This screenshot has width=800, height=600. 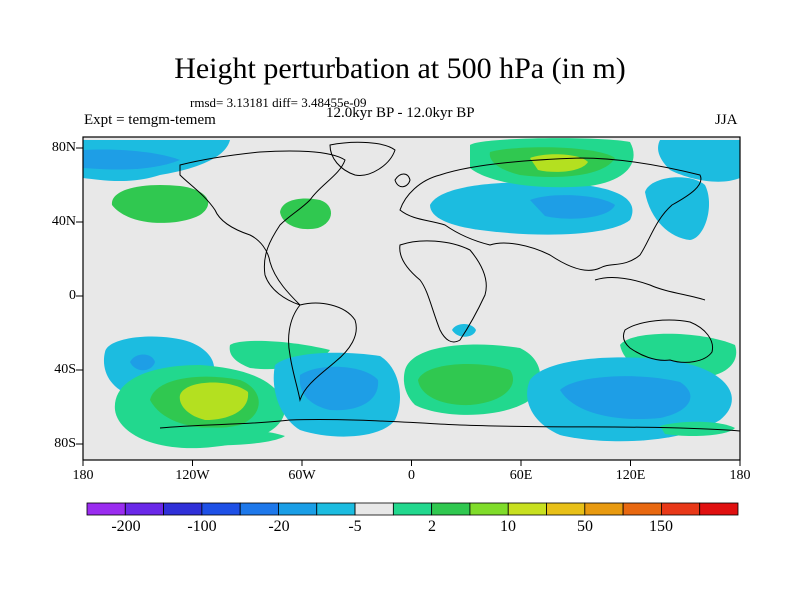 What do you see at coordinates (400, 113) in the screenshot?
I see `period-label: 12.0kyr BP - 12.0kyr BP` at bounding box center [400, 113].